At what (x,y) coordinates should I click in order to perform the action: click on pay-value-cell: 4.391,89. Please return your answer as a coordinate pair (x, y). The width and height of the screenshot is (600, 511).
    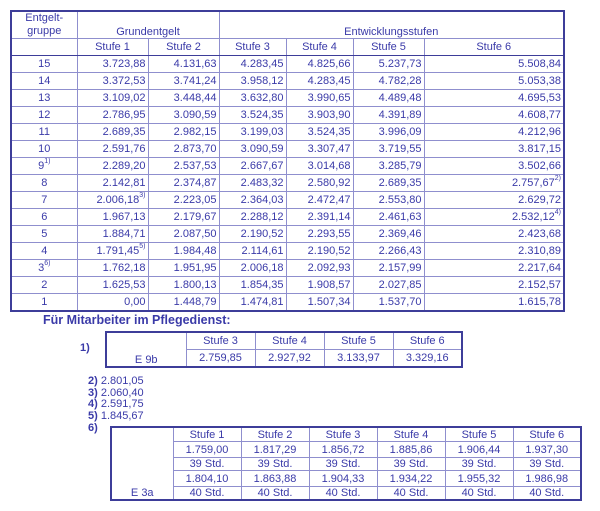
    Looking at the image, I should click on (388, 115).